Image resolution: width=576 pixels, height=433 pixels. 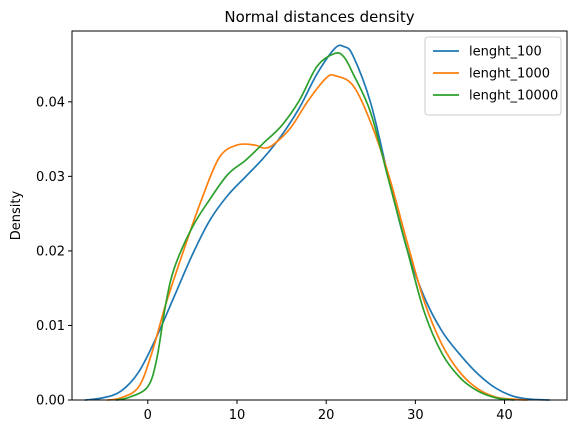 What do you see at coordinates (50, 251) in the screenshot?
I see `y-tick-label: 0.02` at bounding box center [50, 251].